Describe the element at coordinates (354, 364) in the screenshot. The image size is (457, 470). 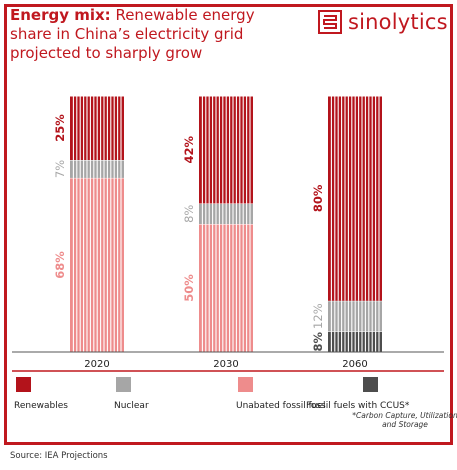
I see `x-tick-label: 2060` at that location.